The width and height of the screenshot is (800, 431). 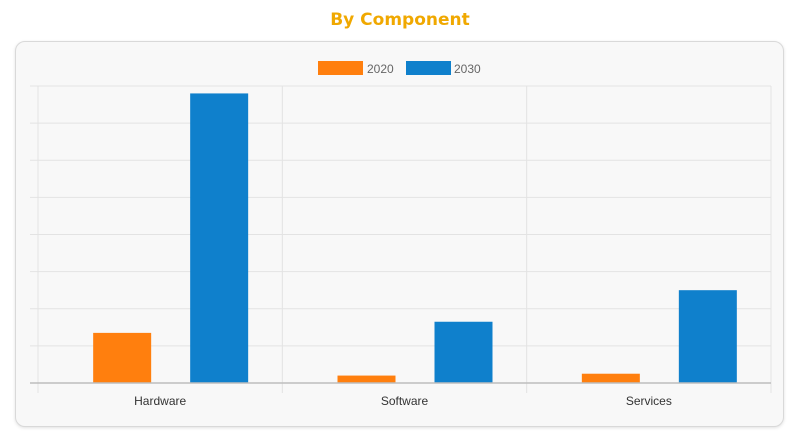 I want to click on legend-swatch-2020, so click(x=340, y=68).